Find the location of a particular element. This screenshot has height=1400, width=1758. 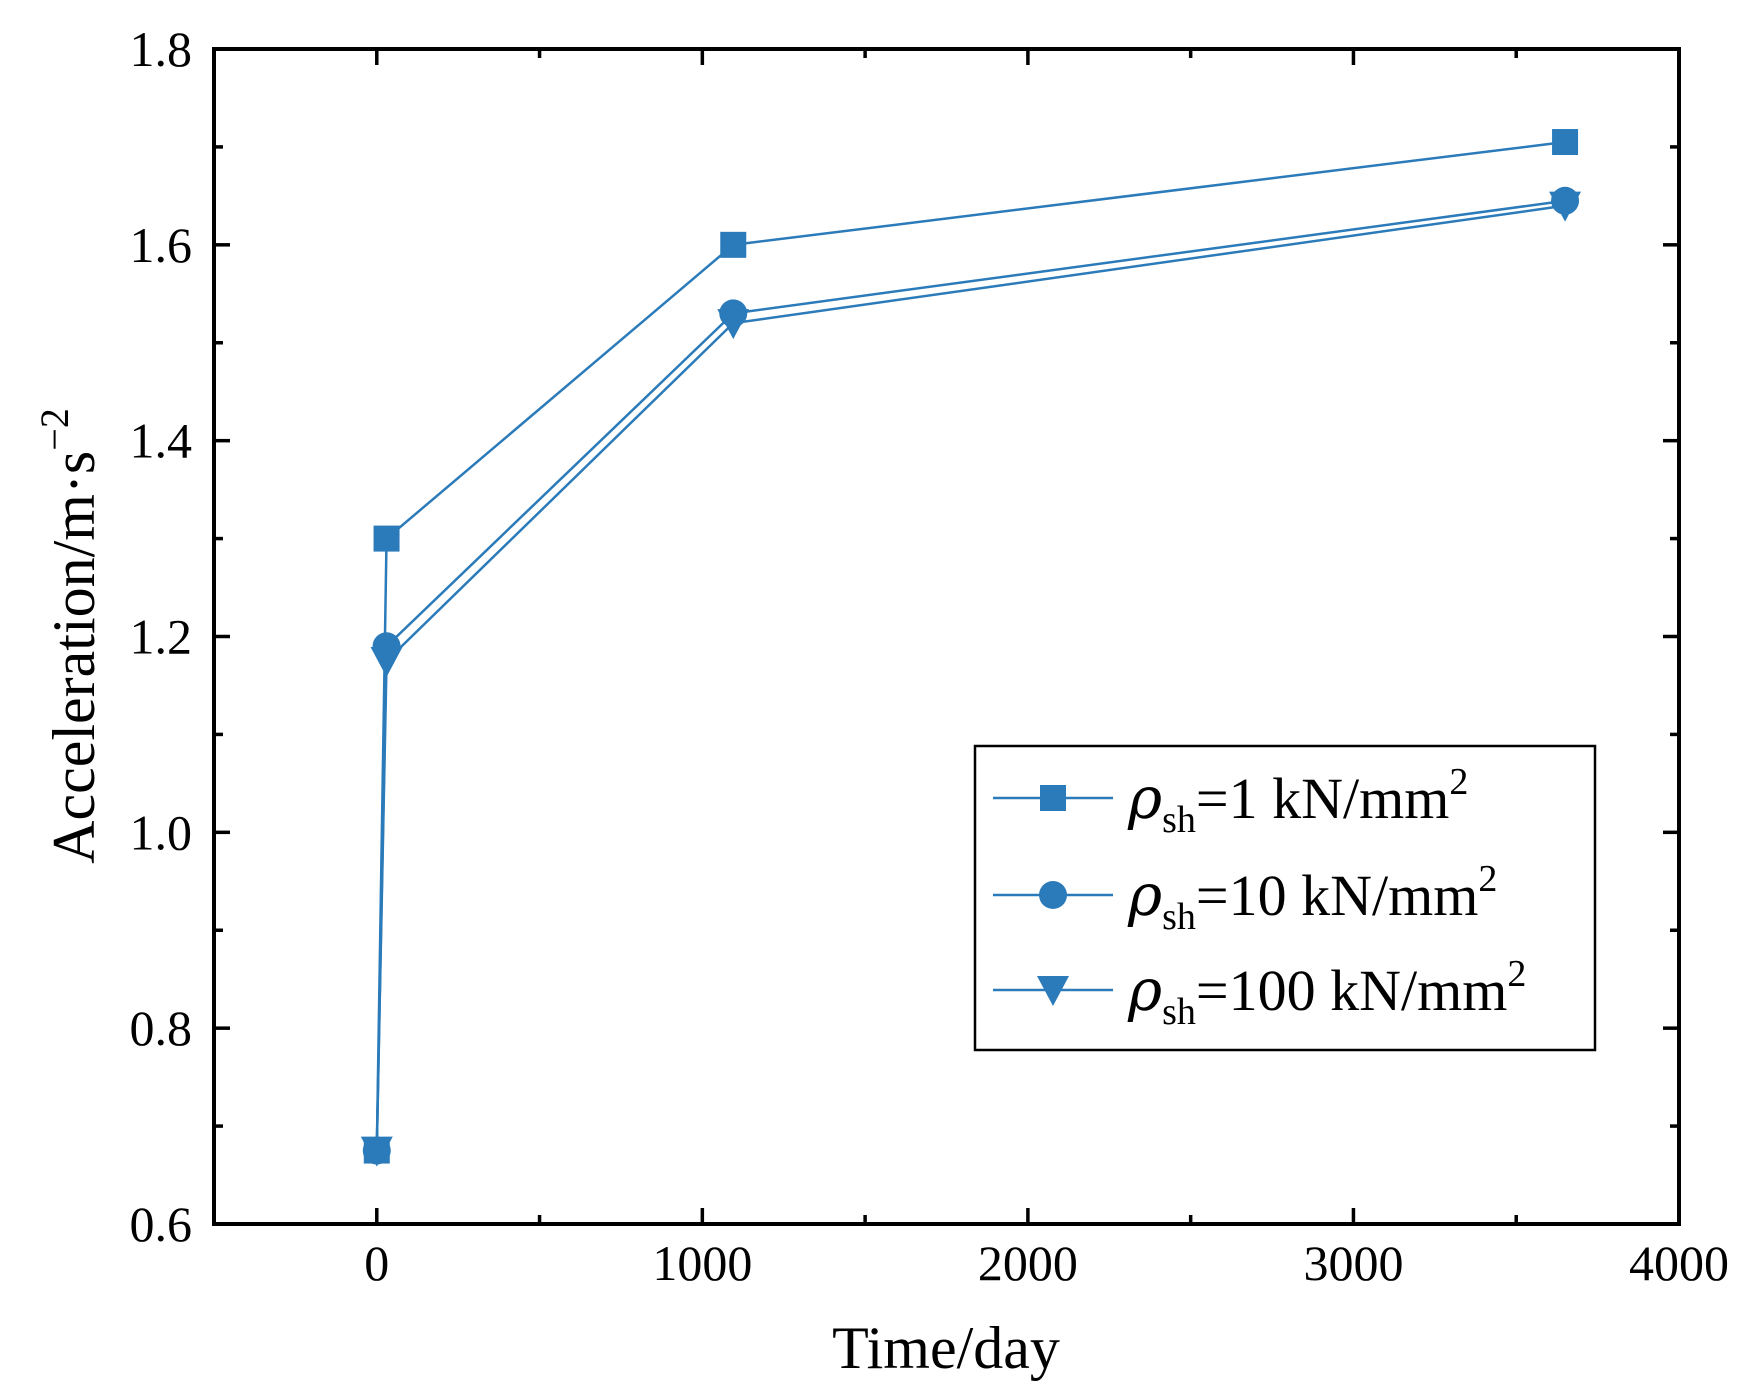

y-axis-label-base: Acceleration/m is located at coordinates (74, 679).